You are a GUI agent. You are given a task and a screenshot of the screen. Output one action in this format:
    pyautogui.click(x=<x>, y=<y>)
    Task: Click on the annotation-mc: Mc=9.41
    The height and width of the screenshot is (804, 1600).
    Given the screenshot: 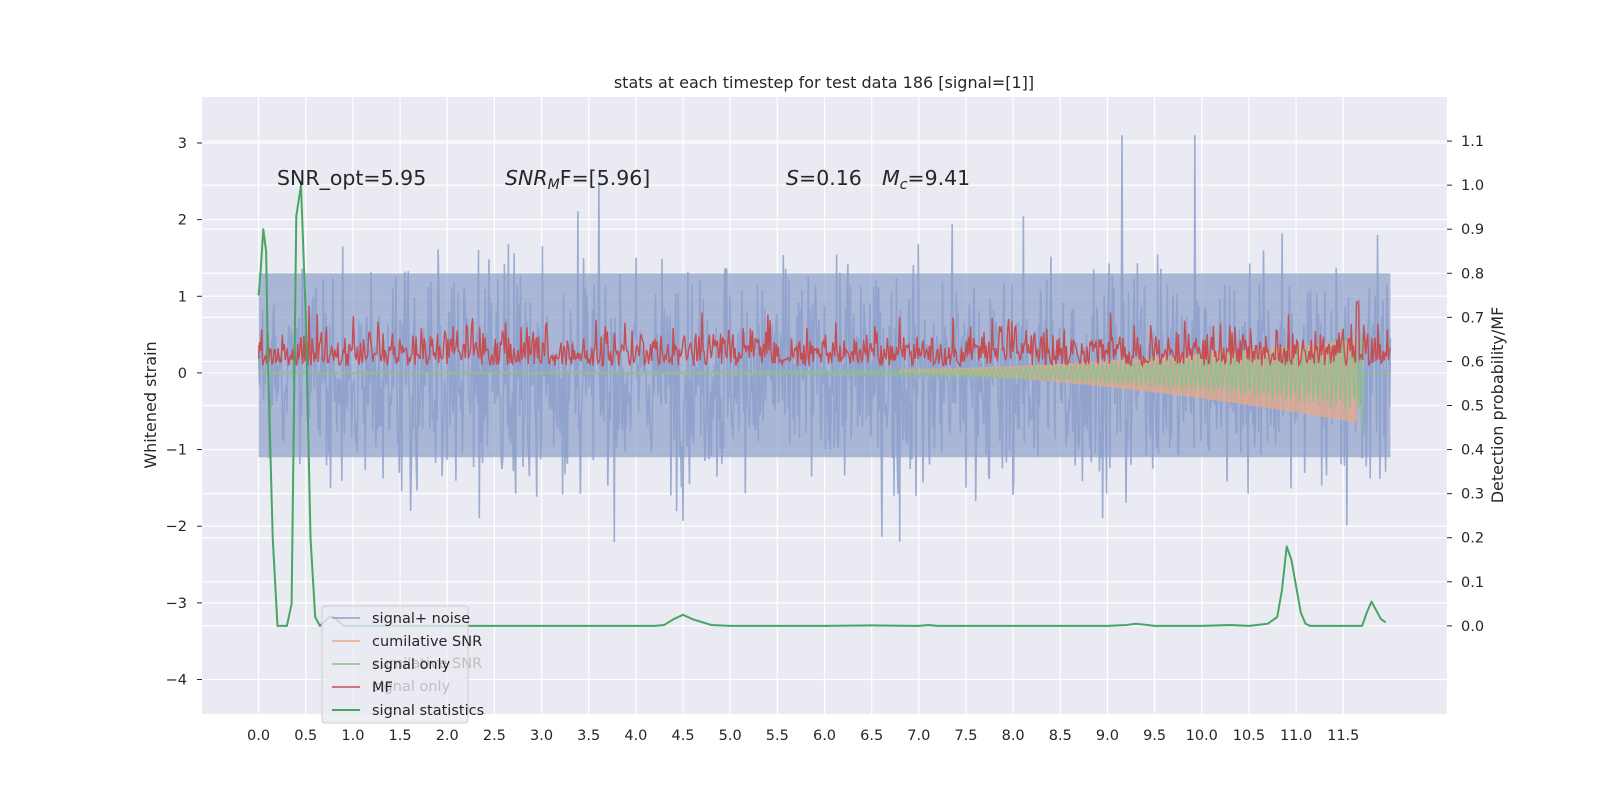 What is the action you would take?
    pyautogui.click(x=926, y=179)
    